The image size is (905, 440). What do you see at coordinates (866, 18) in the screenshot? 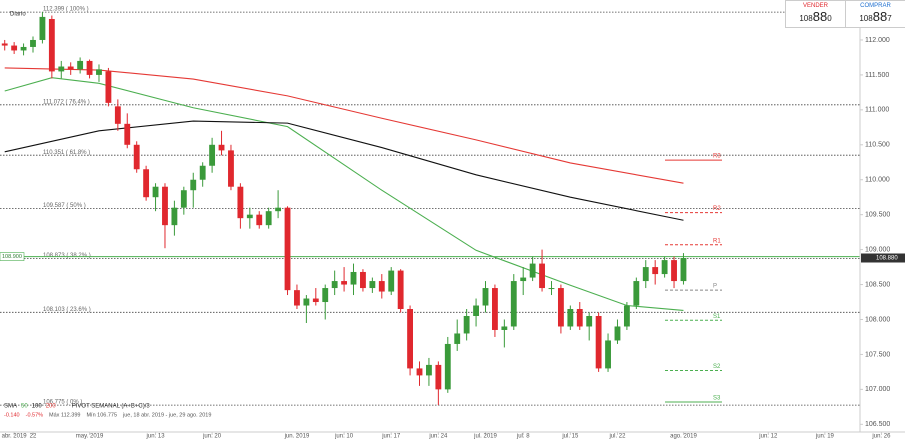
I see `buy-big: 108` at bounding box center [866, 18].